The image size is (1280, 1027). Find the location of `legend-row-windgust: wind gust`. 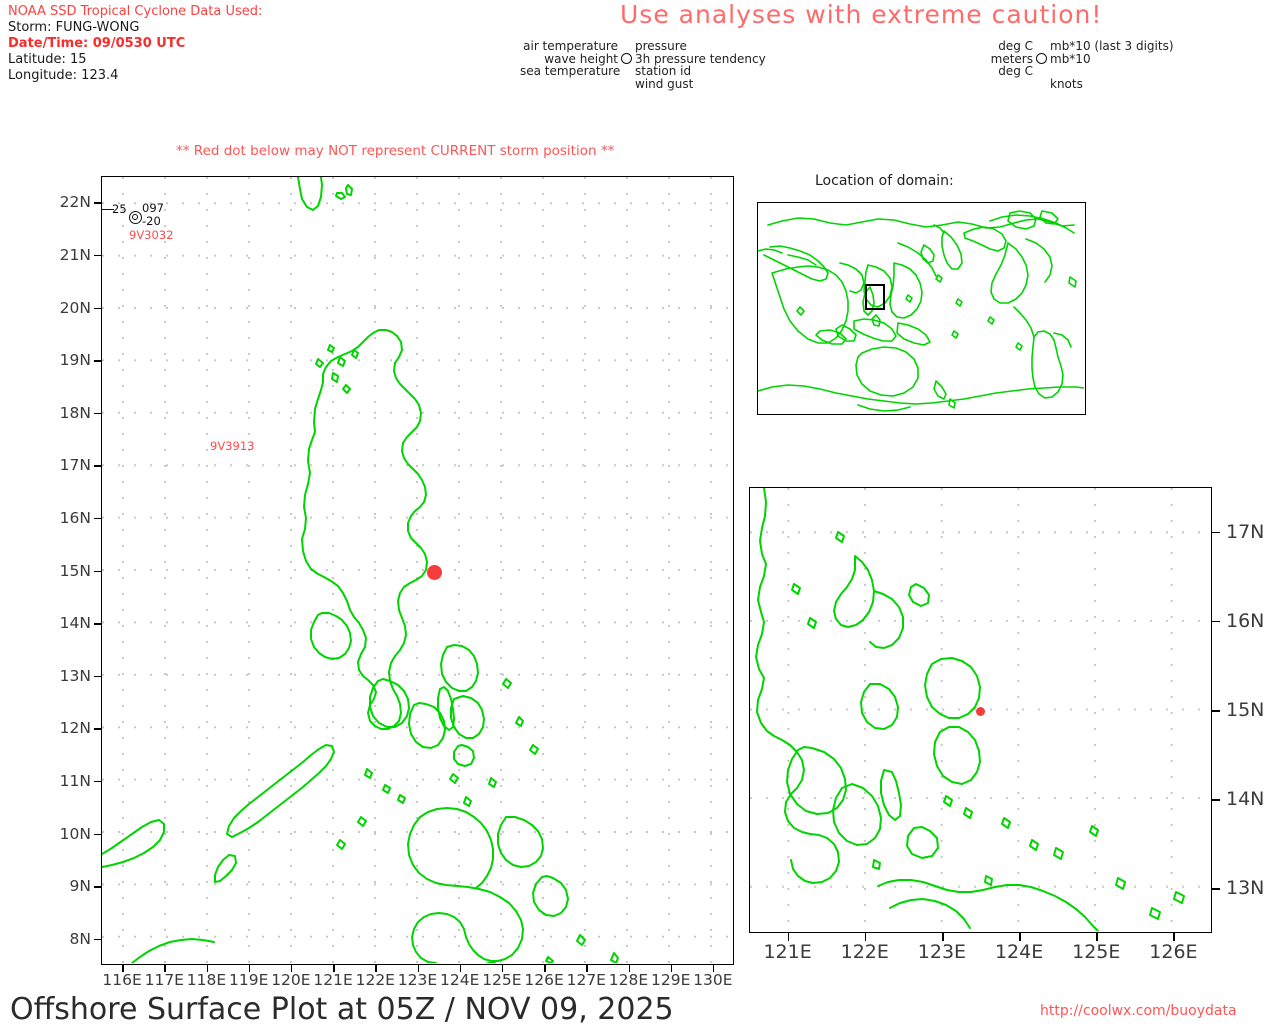

legend-row-windgust: wind gust is located at coordinates (643, 83).